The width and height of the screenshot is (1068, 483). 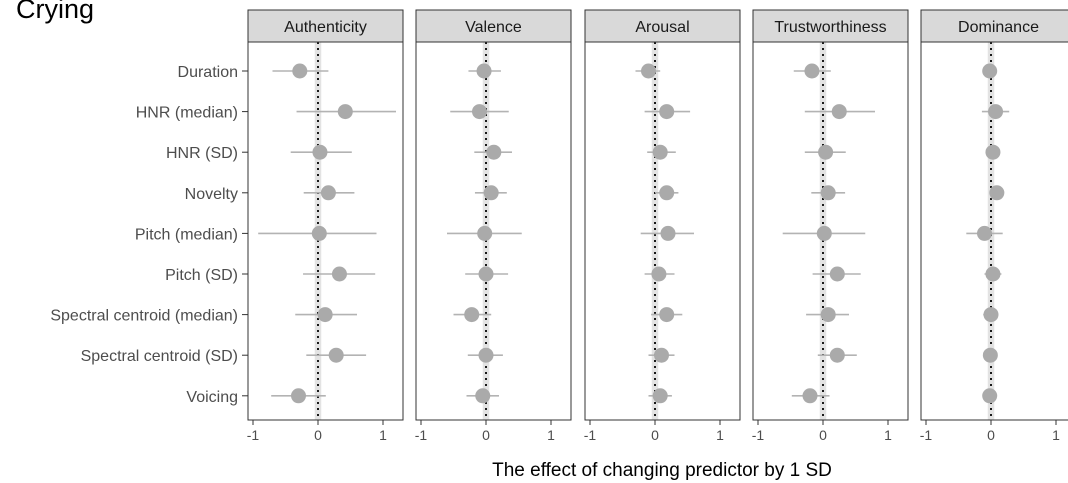 I want to click on facet-strip-label: Arousal, so click(x=662, y=27).